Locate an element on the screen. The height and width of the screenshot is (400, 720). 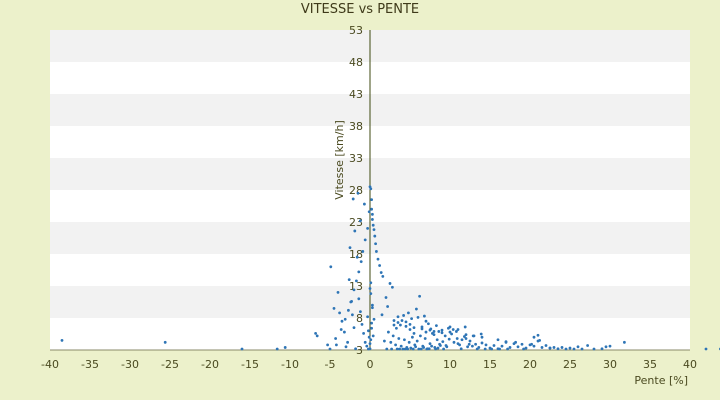
x-tick-label: 30 is located at coordinates (610, 364).